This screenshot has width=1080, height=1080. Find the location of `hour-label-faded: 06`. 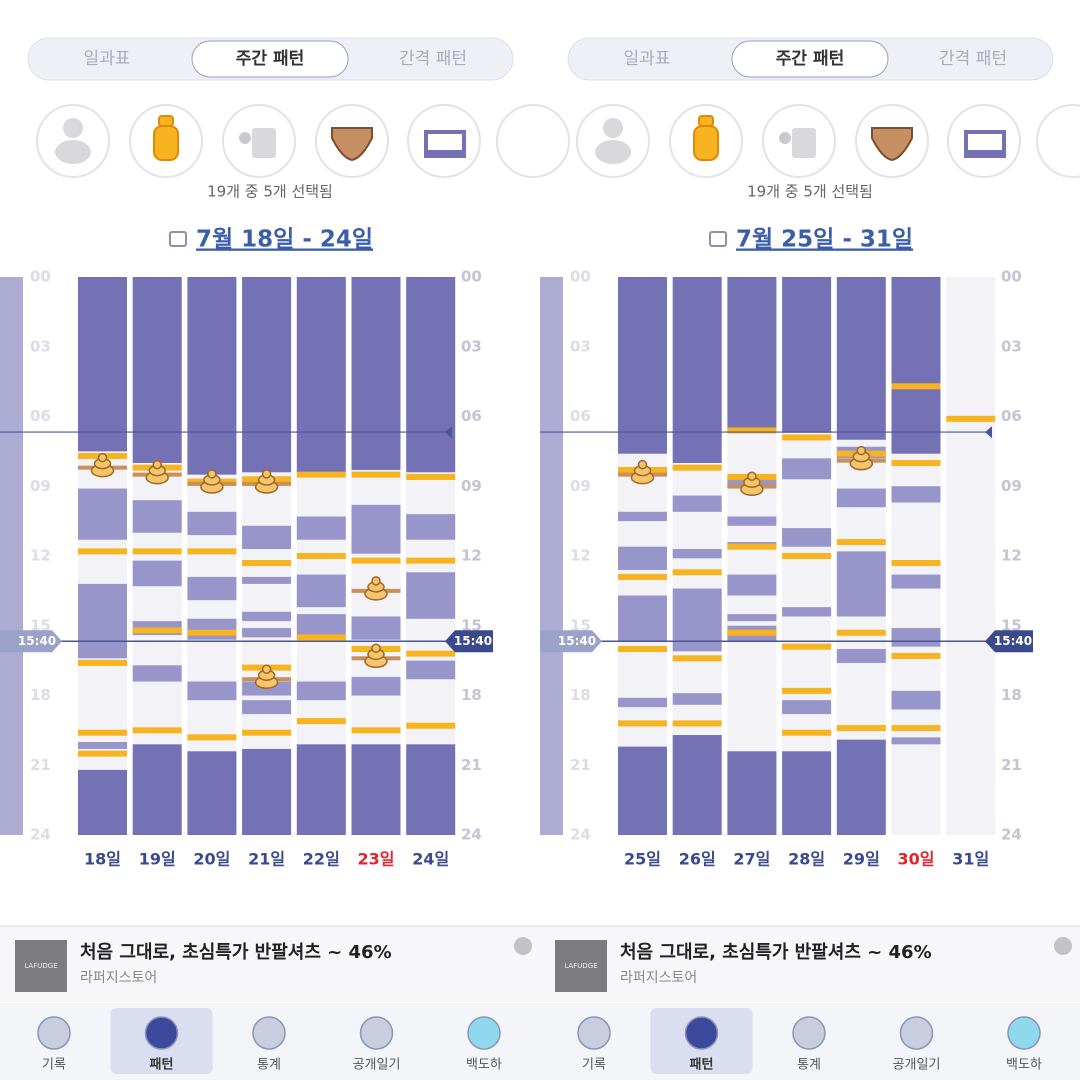

hour-label-faded: 06 is located at coordinates (580, 416).